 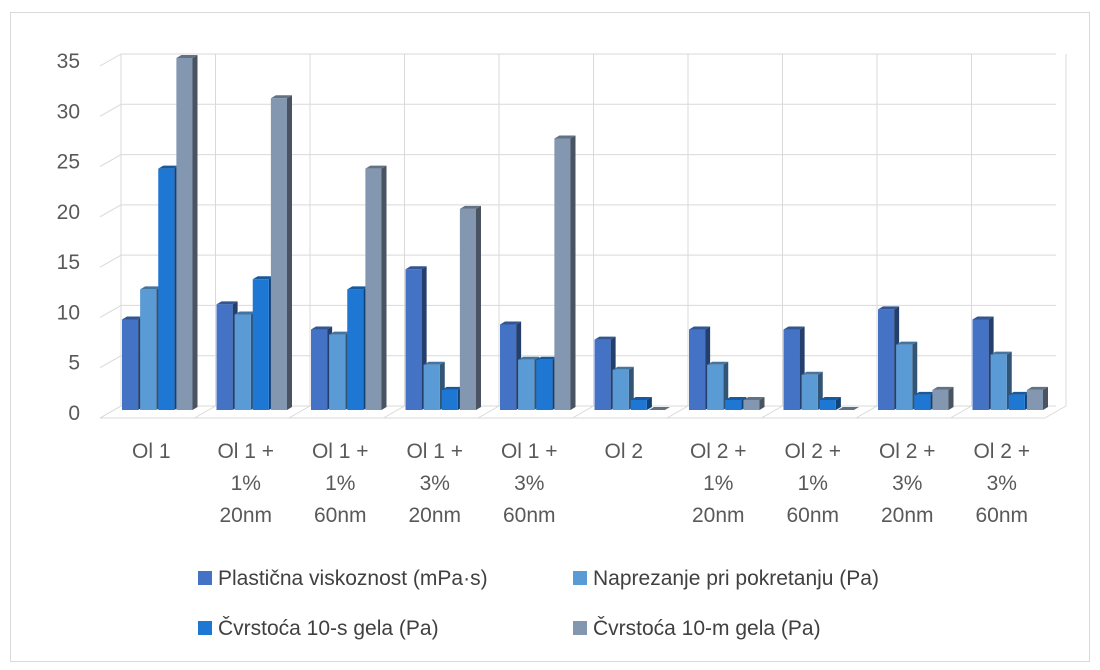 I want to click on legend-item: Čvrstoća 10-s gela (Pa), so click(x=318, y=628).